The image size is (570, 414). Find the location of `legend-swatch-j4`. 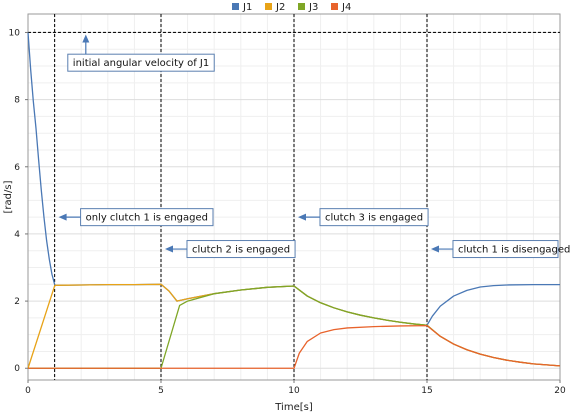

legend-swatch-j4 is located at coordinates (334, 6).